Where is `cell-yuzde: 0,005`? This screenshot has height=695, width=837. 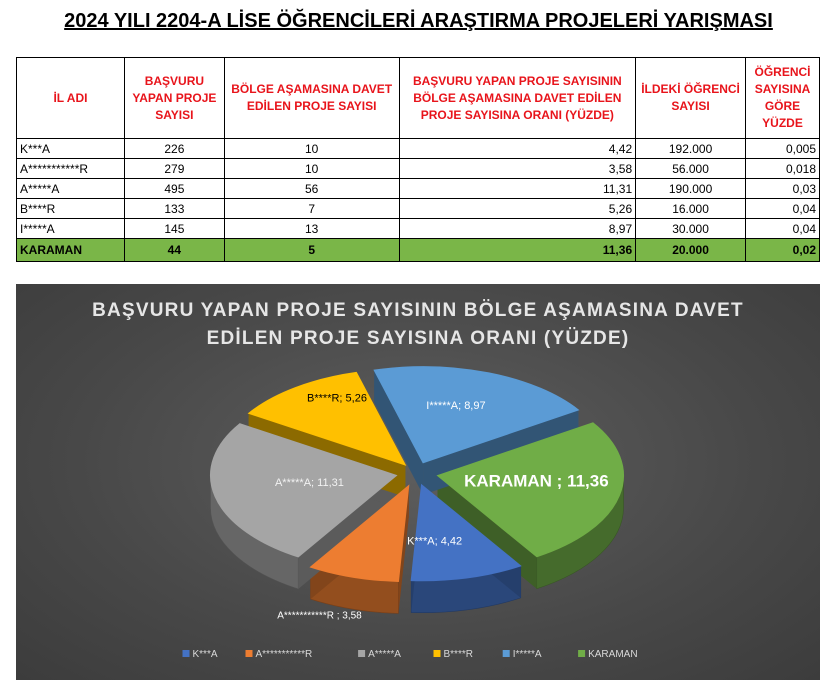
cell-yuzde: 0,005 is located at coordinates (782, 148).